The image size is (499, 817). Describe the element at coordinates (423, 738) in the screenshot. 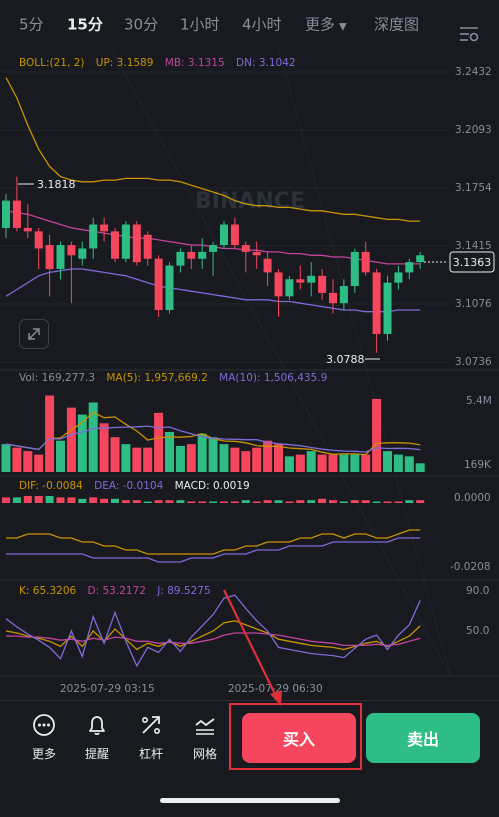

I see `sell-button: 卖出` at that location.